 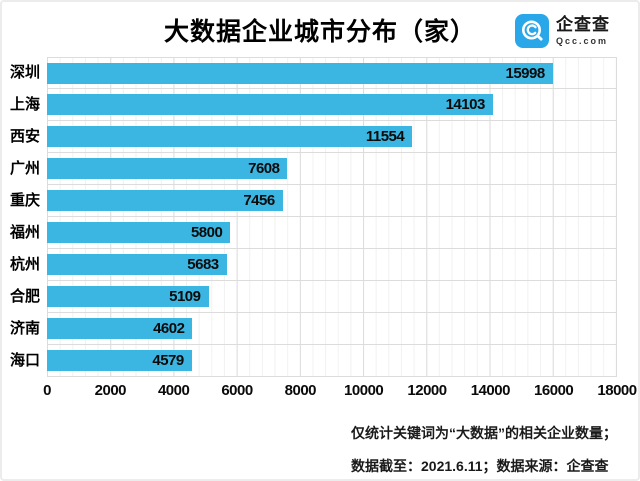 I want to click on chart-row: 福州 5800, so click(x=320, y=233).